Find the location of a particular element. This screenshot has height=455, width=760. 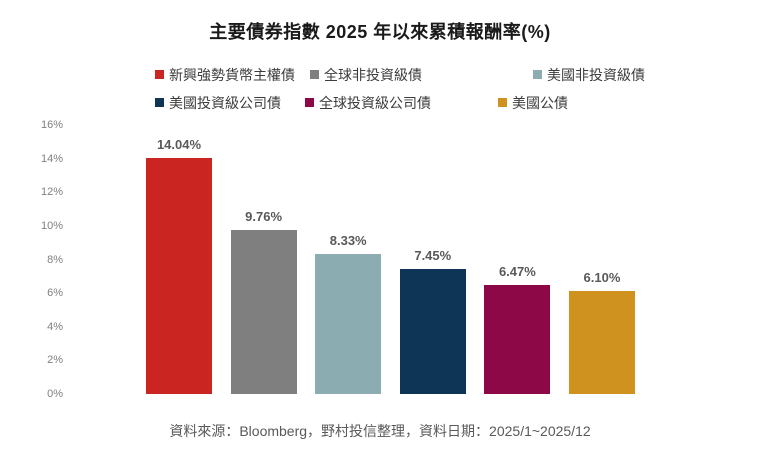

y-axis-tick-label: 8% is located at coordinates (55, 259).